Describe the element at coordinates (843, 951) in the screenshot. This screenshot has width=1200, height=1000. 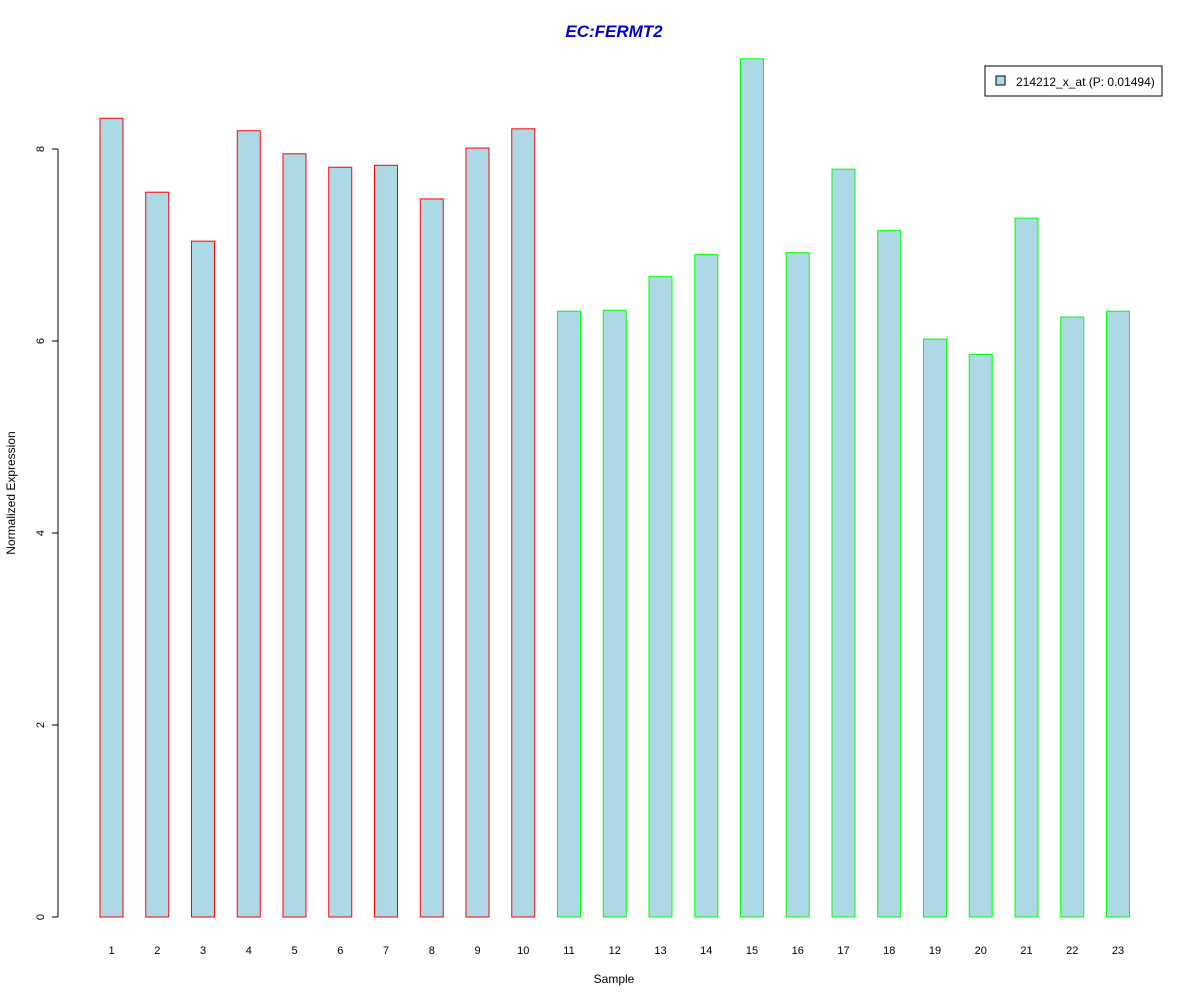
I see `x-tick-label: 17` at that location.